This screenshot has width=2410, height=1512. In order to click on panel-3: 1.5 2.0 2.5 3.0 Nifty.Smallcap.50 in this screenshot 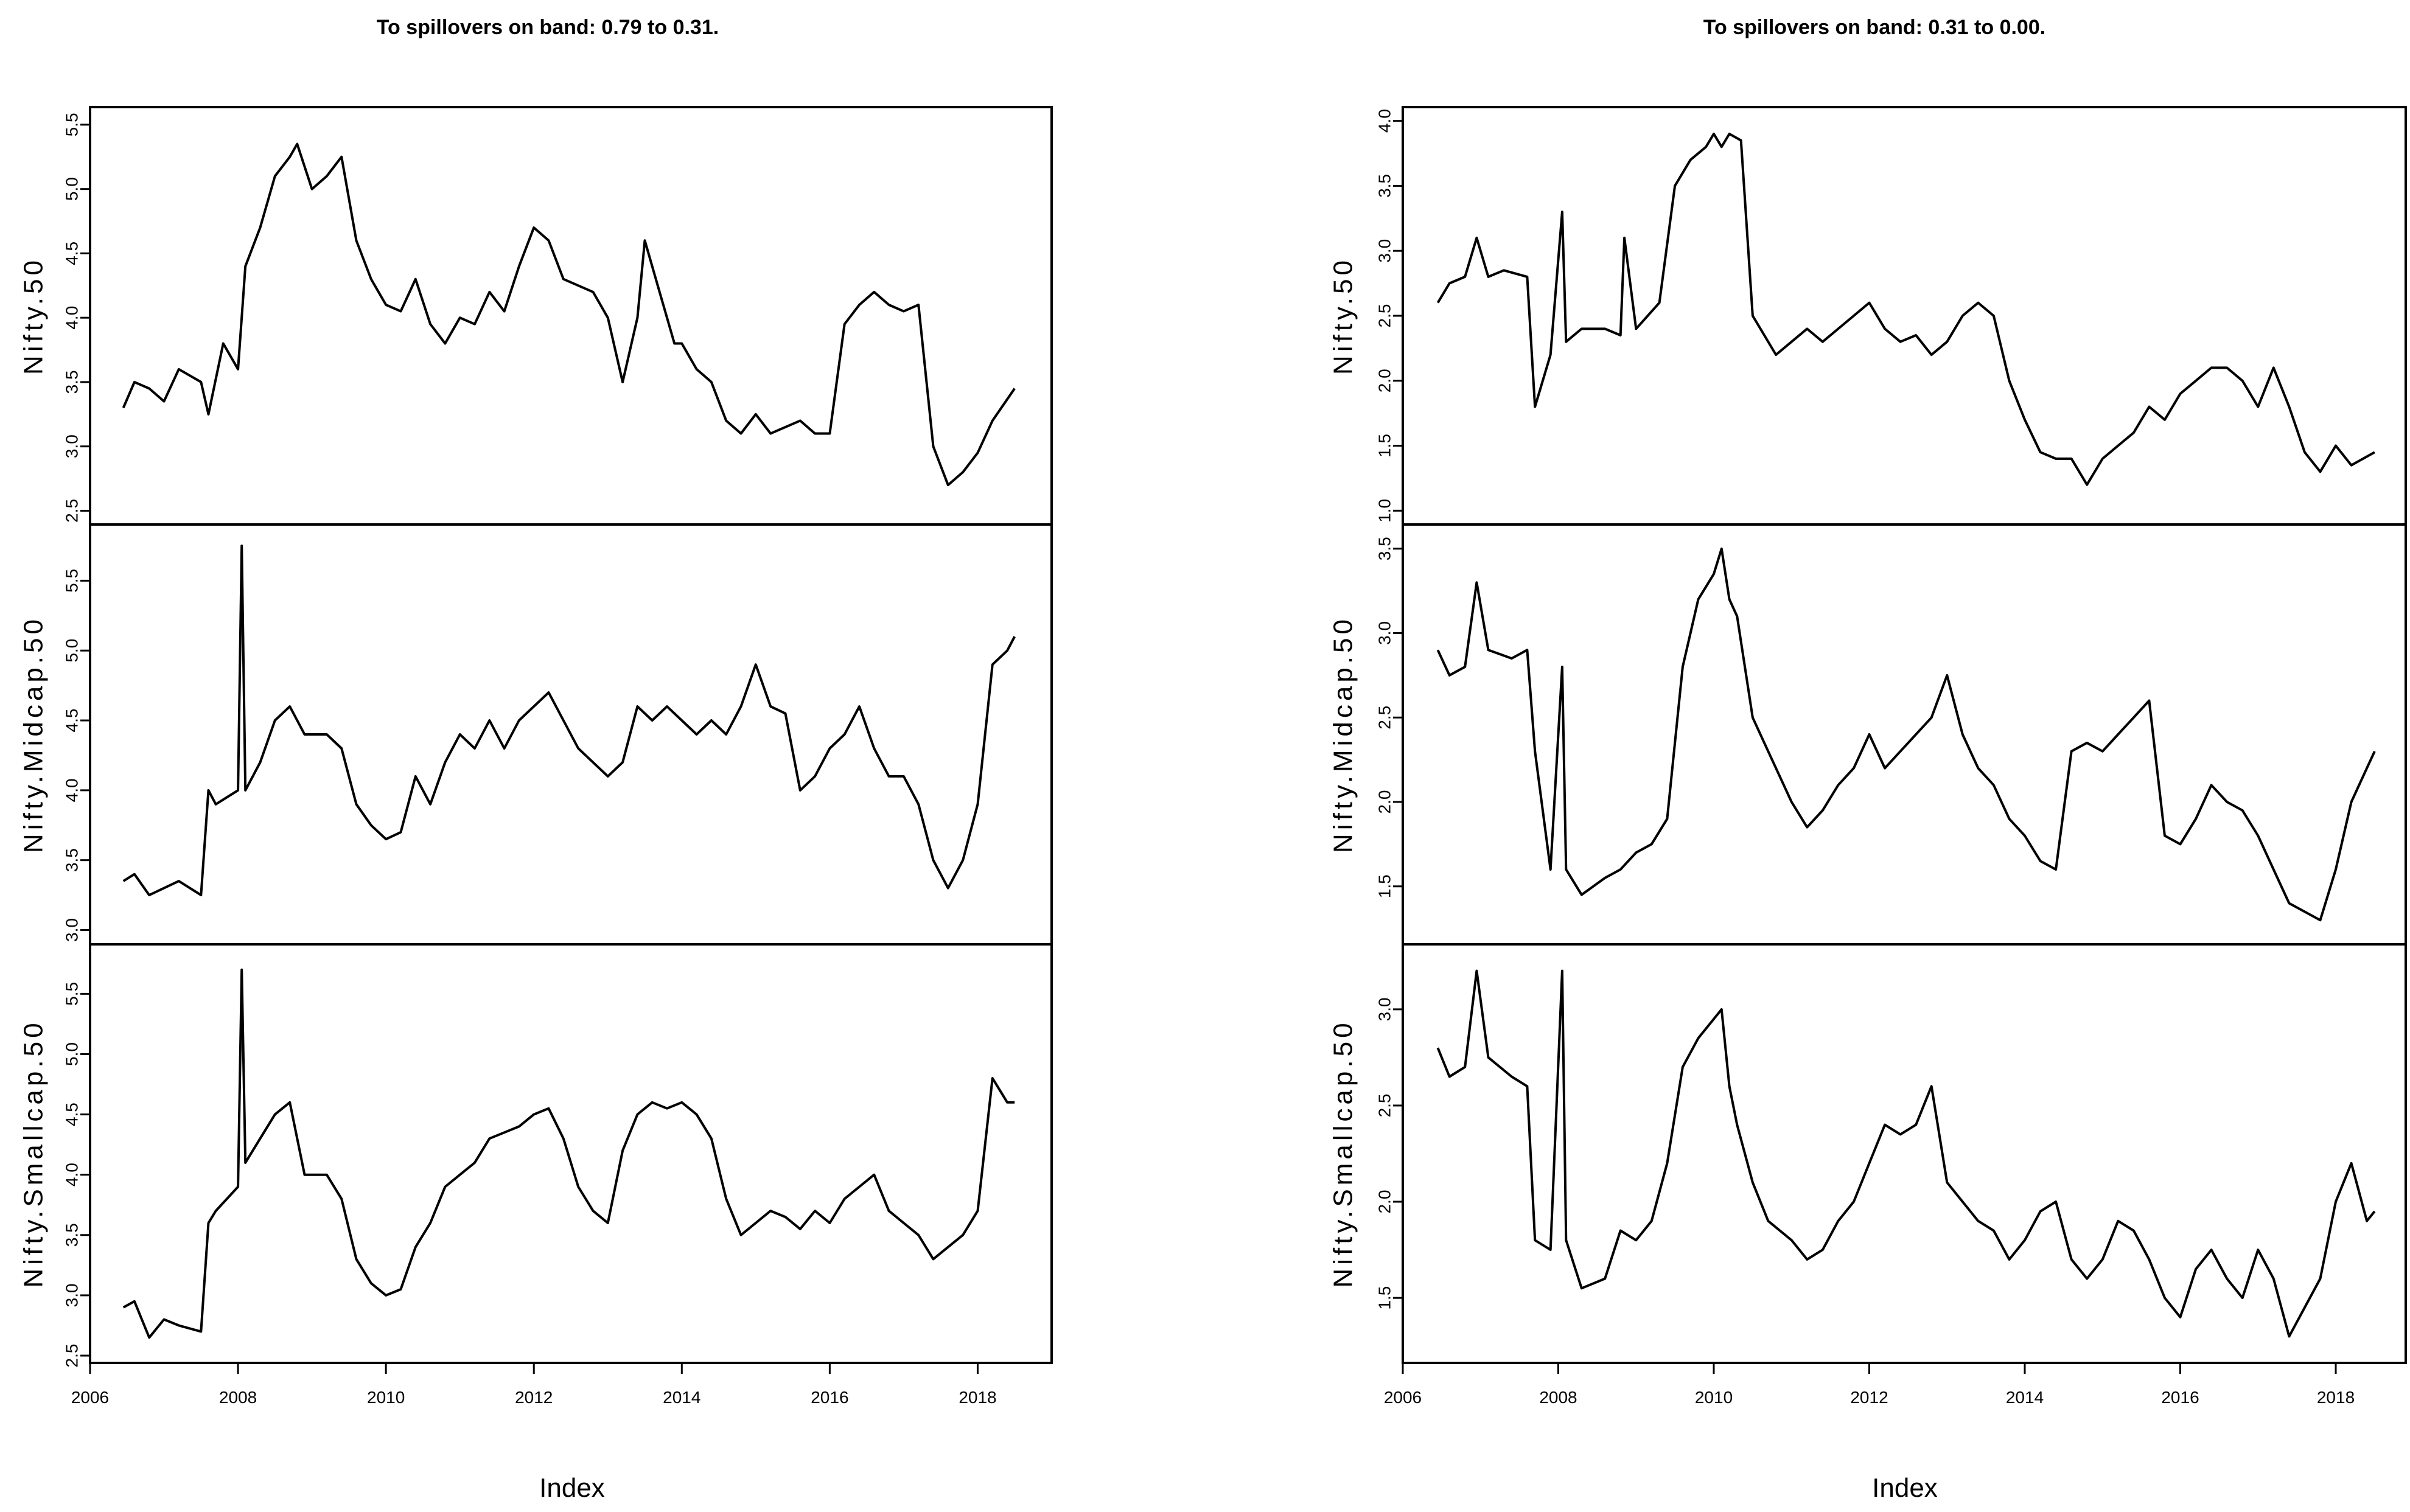, I will do `click(1868, 1153)`.